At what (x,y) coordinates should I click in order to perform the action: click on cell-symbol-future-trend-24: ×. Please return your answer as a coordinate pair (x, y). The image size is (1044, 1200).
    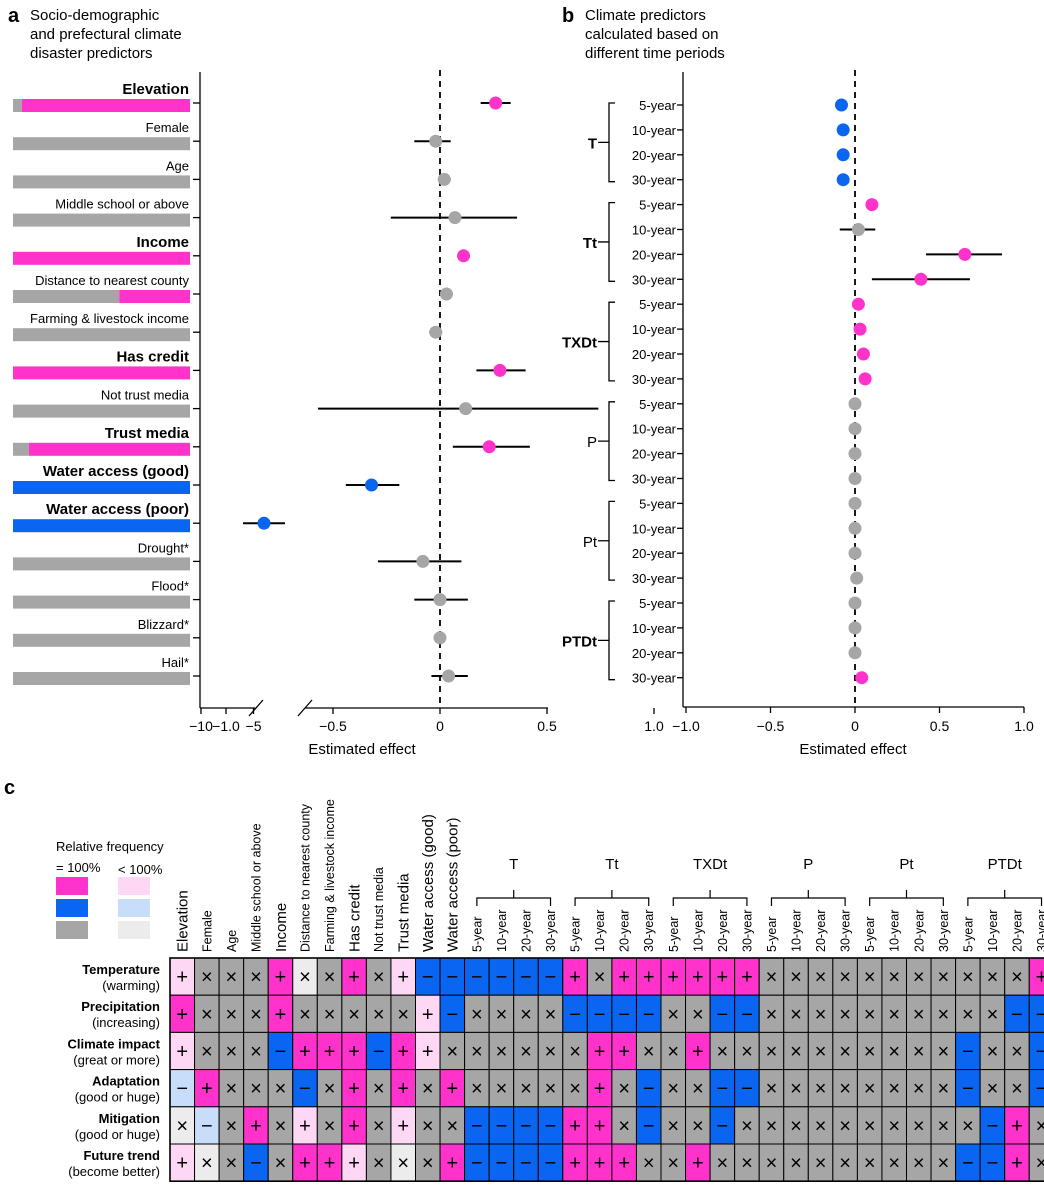
    Looking at the image, I should click on (772, 1164).